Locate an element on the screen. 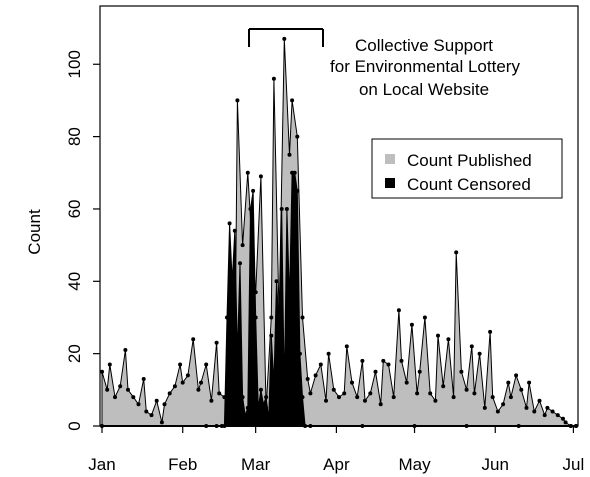  x-axis: Jan Feb Mar Apr May Jun Jul is located at coordinates (336, 450).